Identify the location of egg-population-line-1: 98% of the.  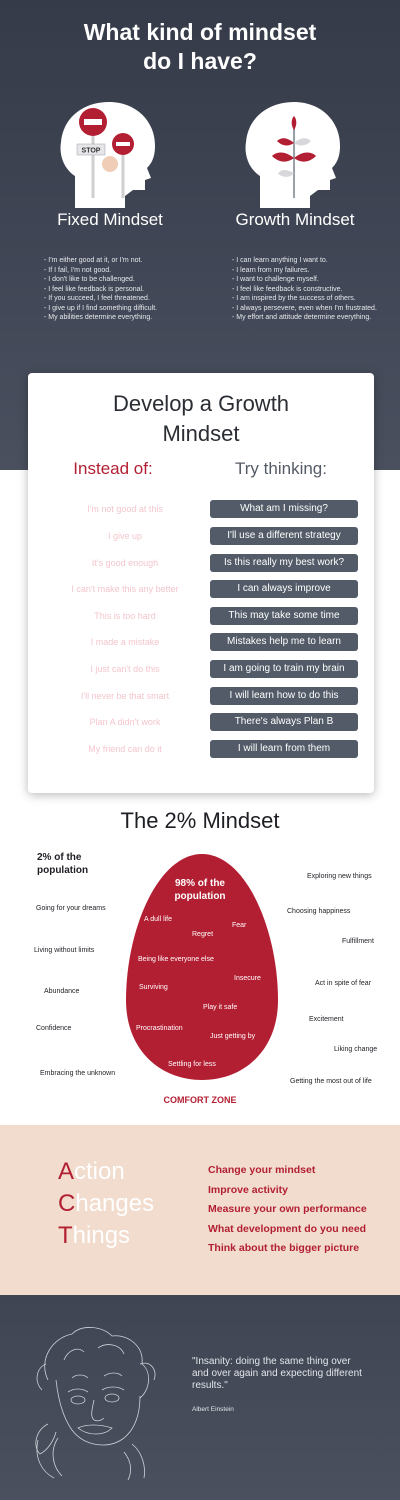
(199, 883).